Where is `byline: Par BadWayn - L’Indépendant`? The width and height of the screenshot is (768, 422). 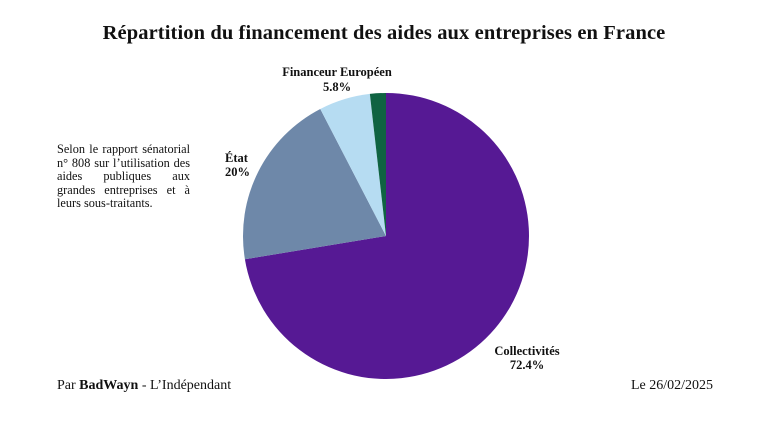 byline: Par BadWayn - L’Indépendant is located at coordinates (144, 386).